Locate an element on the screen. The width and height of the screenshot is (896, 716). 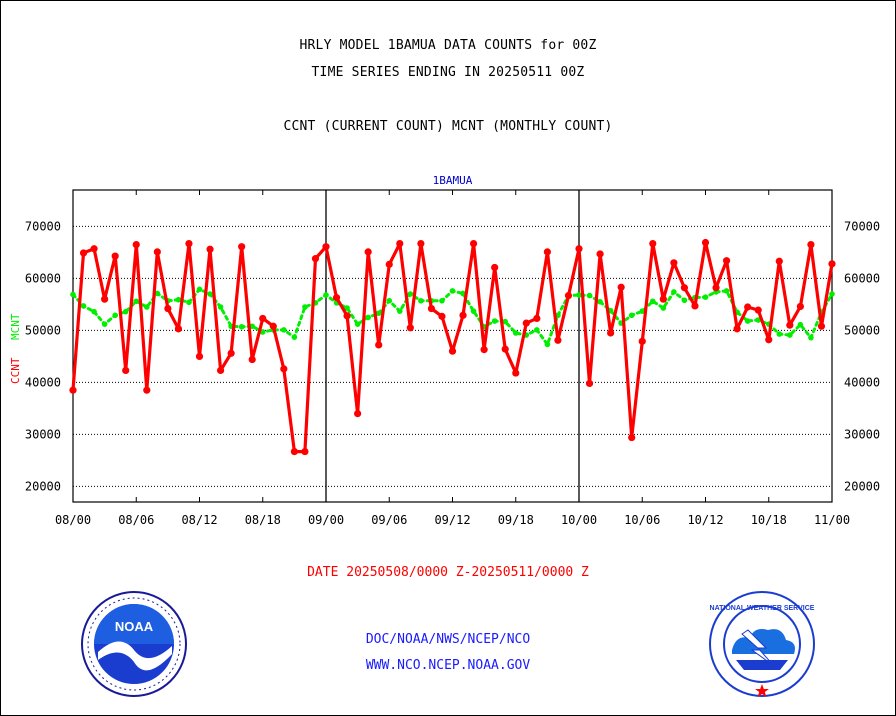
y-tick-label-right: 50000 is located at coordinates (862, 330).